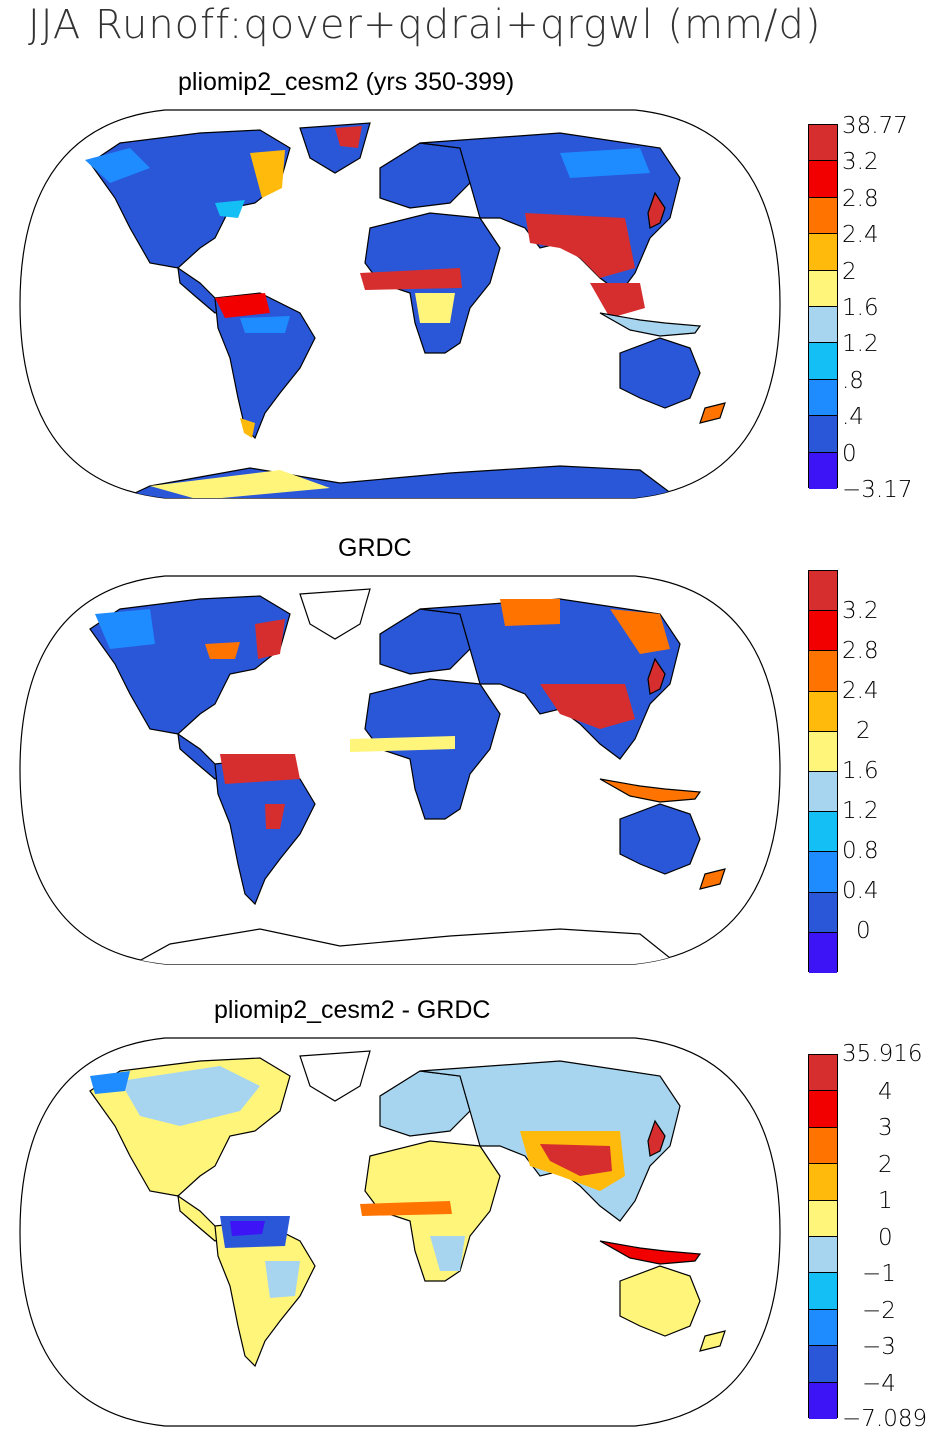  I want to click on colorbar-label: 0.4, so click(860, 891).